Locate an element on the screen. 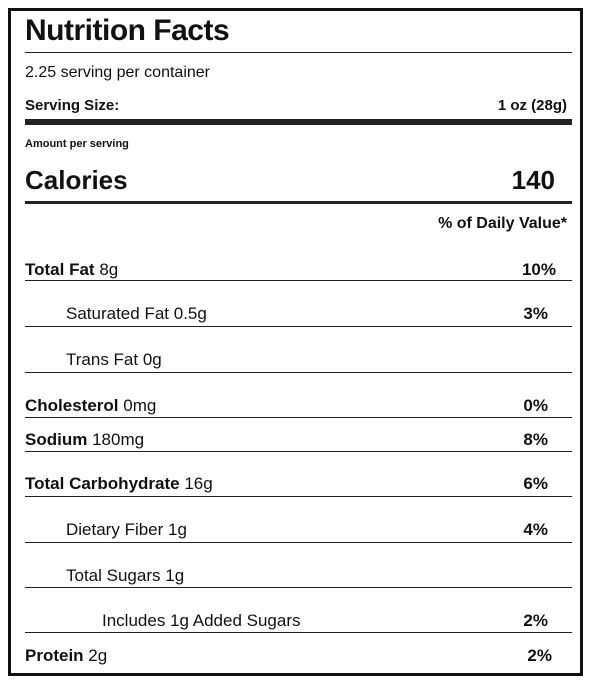  nutrient-row-protein: Protein 2g is located at coordinates (66, 656).